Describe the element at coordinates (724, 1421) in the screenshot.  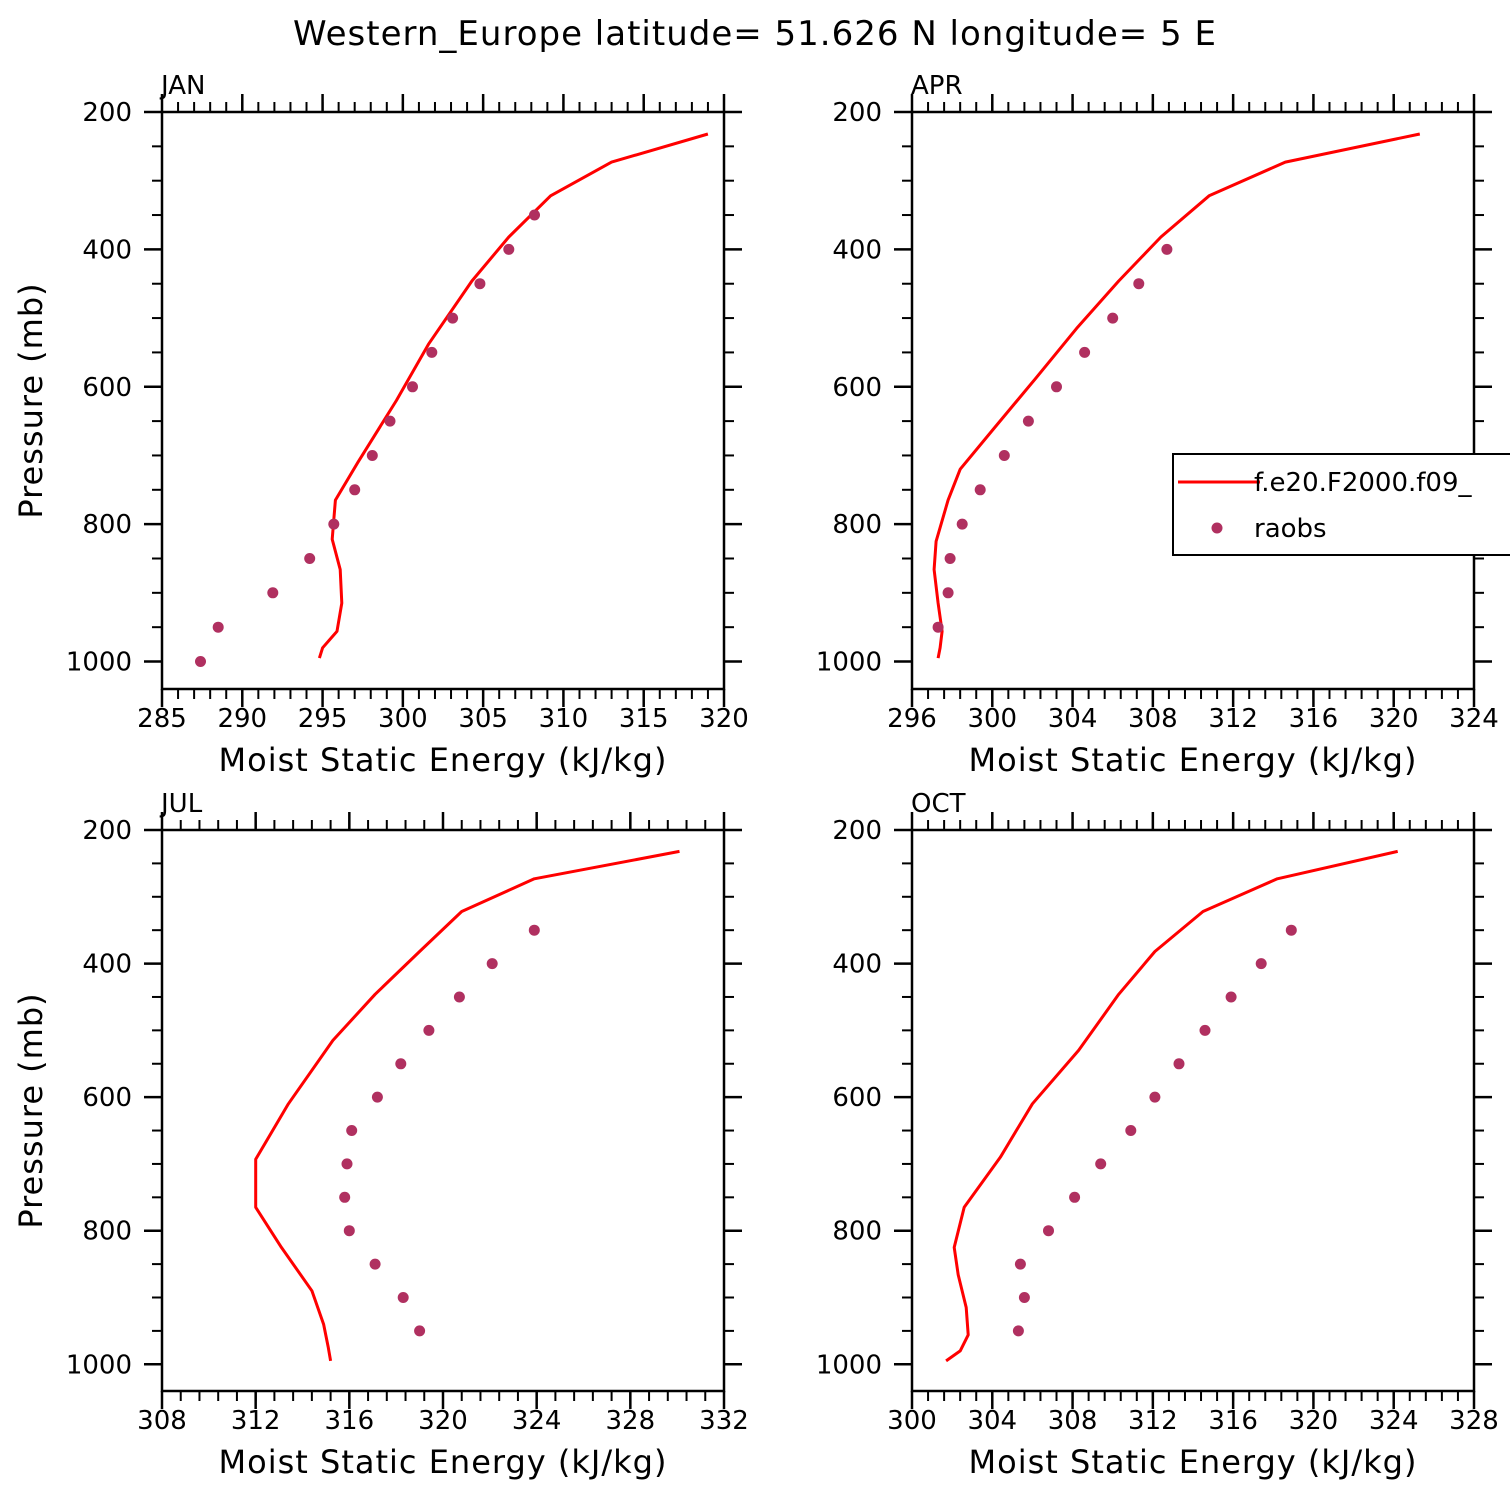
I see `x-tick-label: 332` at that location.